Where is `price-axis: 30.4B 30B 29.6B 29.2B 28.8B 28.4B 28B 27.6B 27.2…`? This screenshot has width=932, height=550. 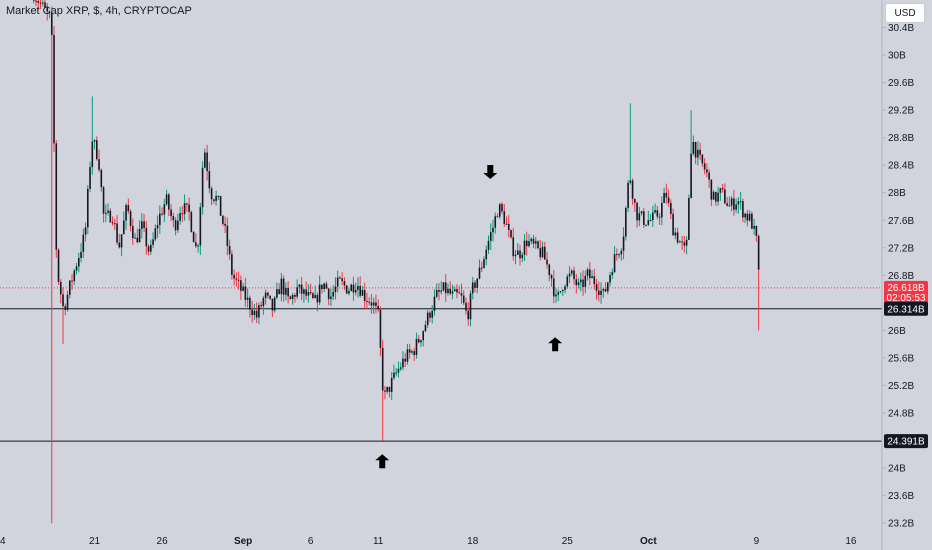 price-axis: 30.4B 30B 29.6B 29.2B 28.8B 28.4B 28B 27.6B 27.2… is located at coordinates (898, 276).